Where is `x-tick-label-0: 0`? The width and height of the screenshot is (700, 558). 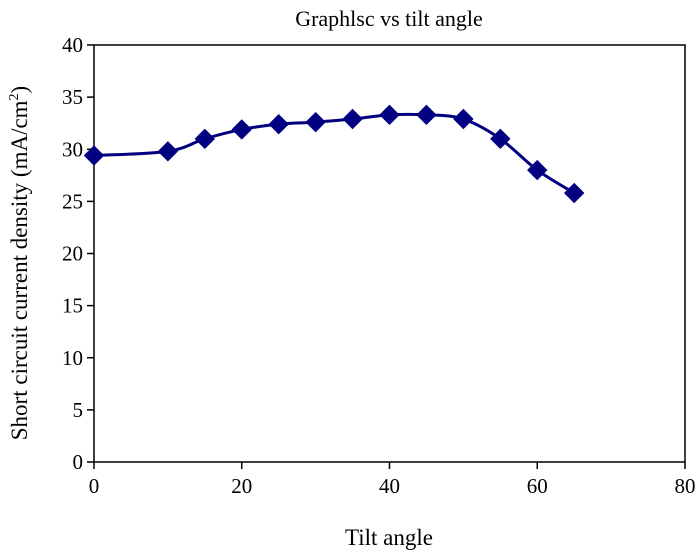
x-tick-label-0: 0 is located at coordinates (94, 486).